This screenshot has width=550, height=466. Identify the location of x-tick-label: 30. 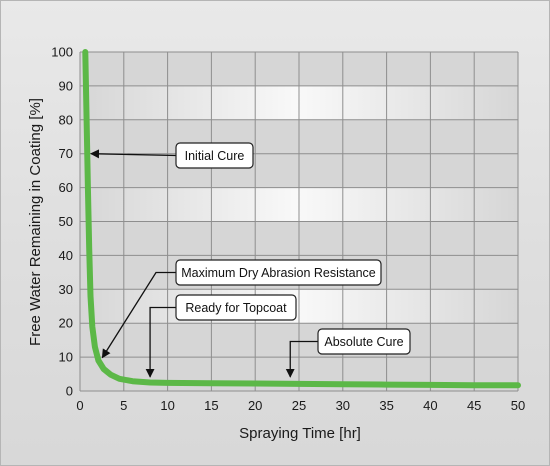
(343, 405).